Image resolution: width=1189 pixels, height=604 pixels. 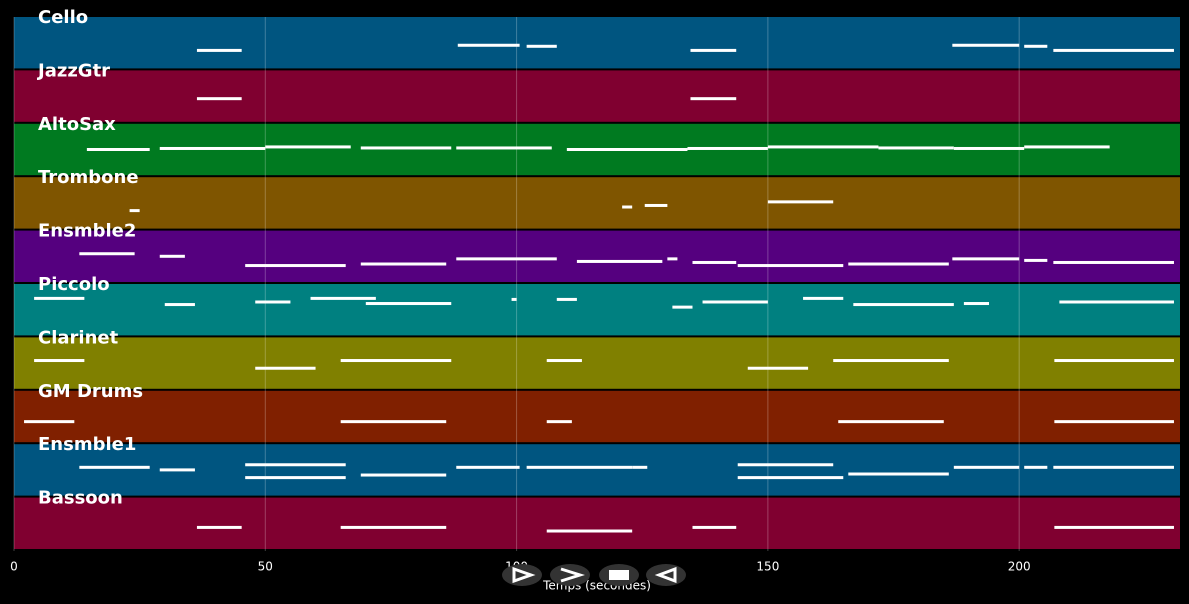 I want to click on track-name: GM Drums, so click(x=90, y=391).